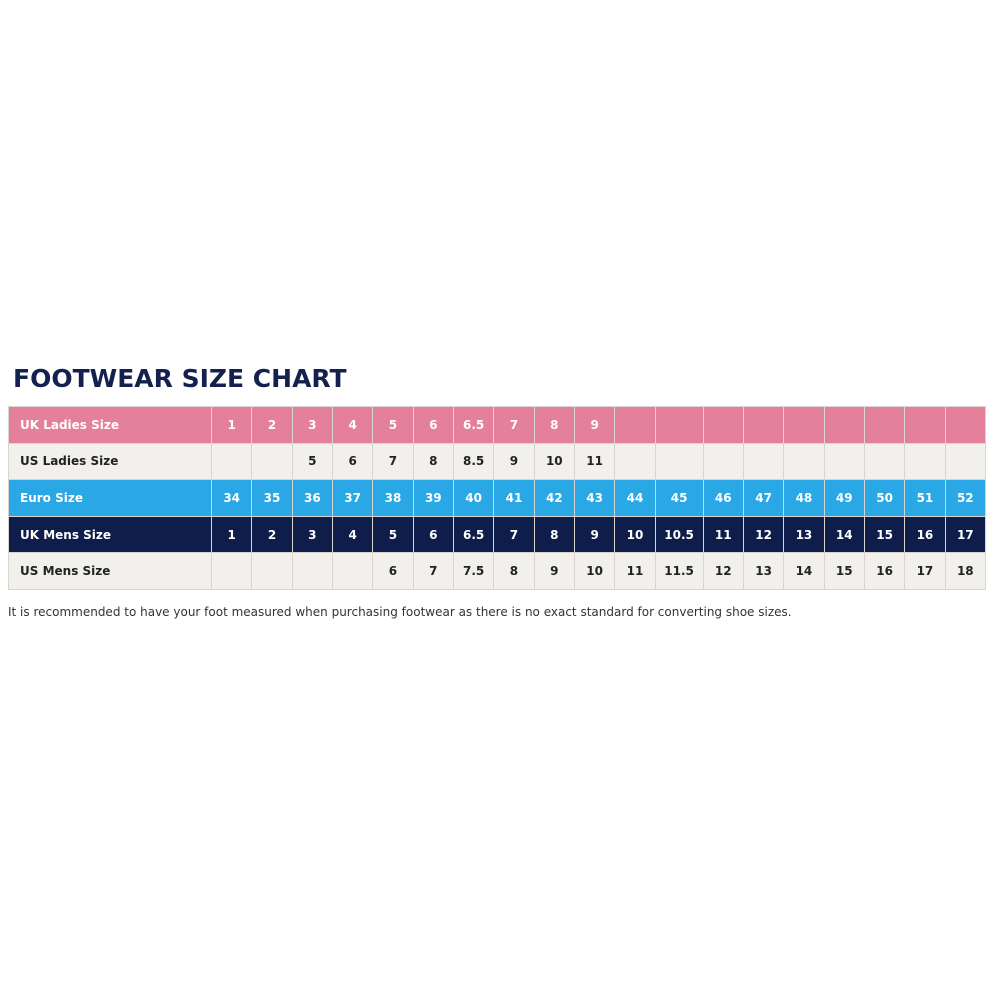 This screenshot has height=1000, width=1000. Describe the element at coordinates (473, 425) in the screenshot. I see `size-cell: 6.5` at that location.